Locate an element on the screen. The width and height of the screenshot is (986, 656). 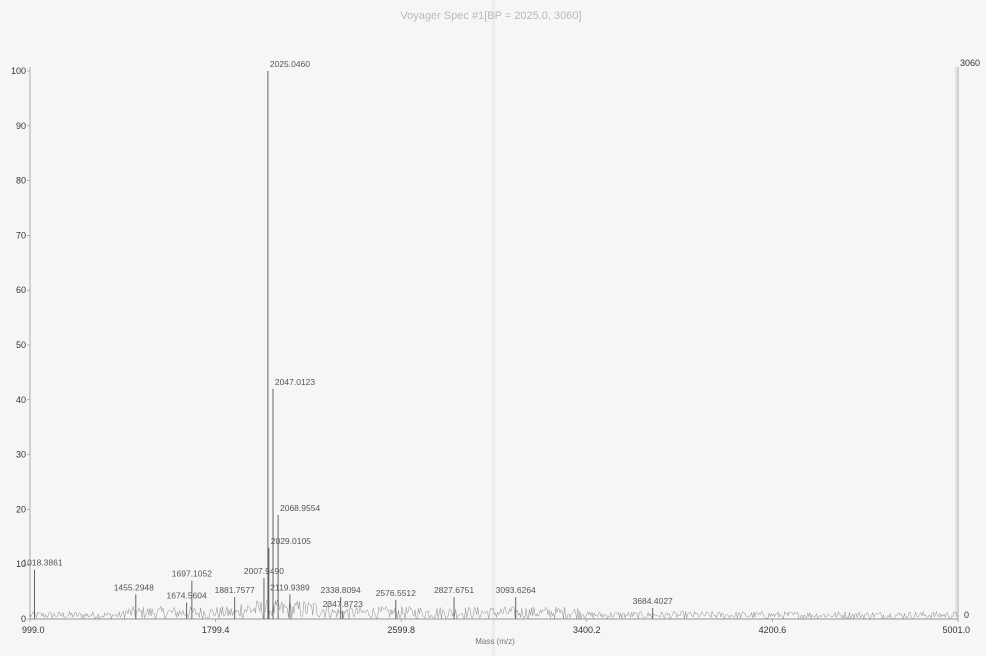
y-tick-label: 40 is located at coordinates (21, 400).